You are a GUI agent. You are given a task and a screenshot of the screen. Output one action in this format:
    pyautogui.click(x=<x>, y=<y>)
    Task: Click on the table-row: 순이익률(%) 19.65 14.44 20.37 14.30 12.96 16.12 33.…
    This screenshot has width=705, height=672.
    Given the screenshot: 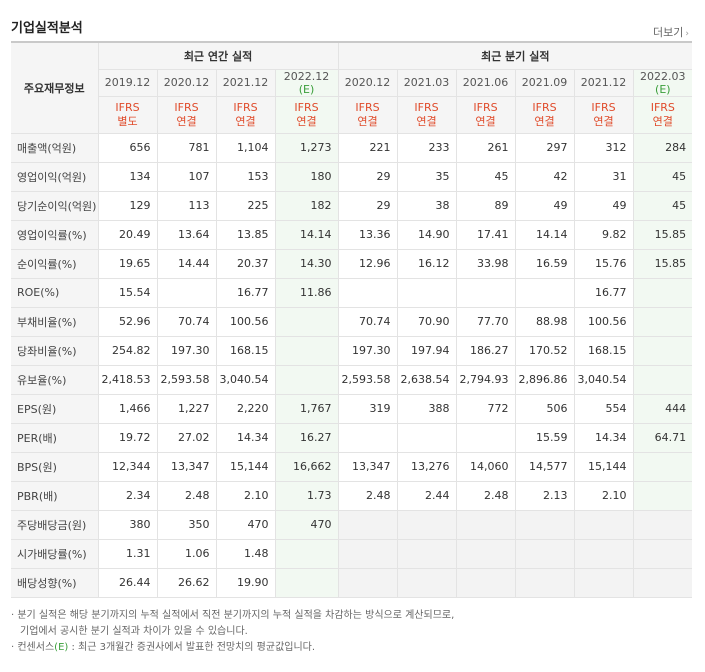 What is the action you would take?
    pyautogui.click(x=352, y=263)
    